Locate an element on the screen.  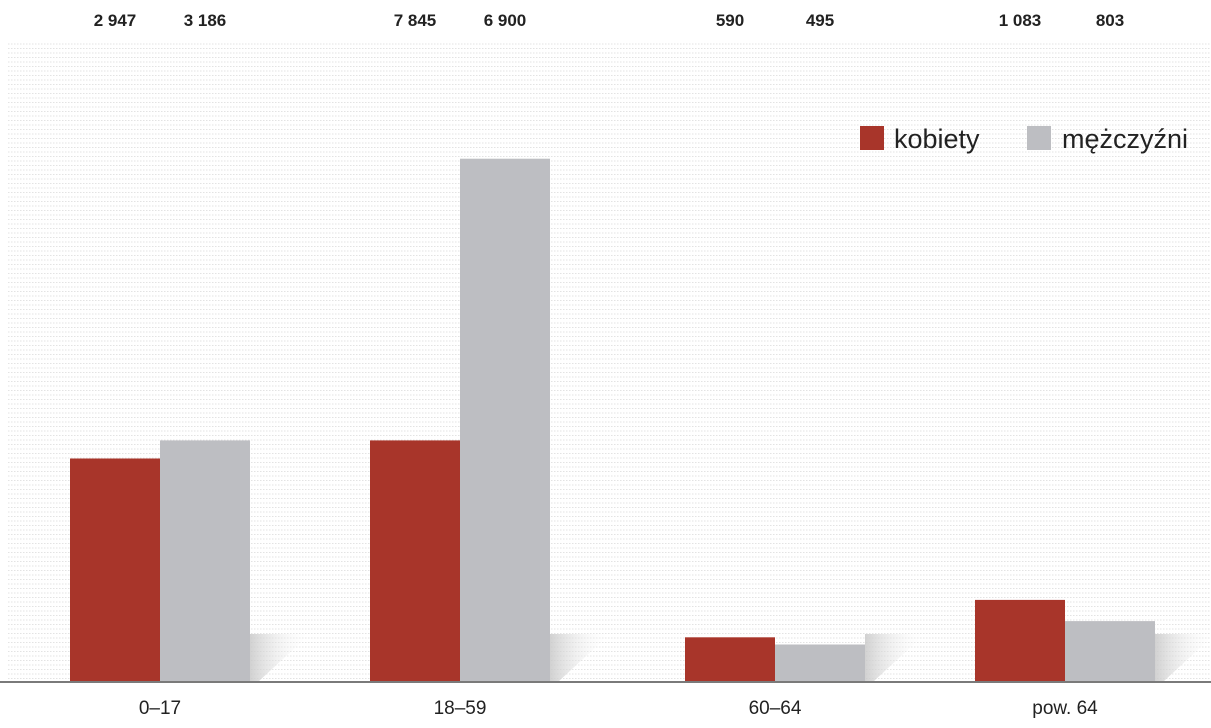
category-label-60-64: 60–64 is located at coordinates (775, 708).